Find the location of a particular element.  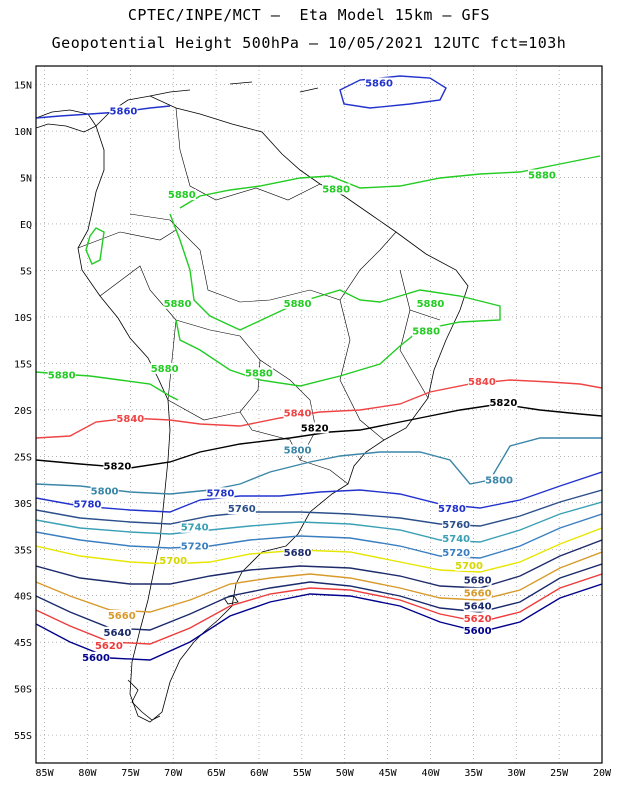

falkland-islands is located at coordinates (231, 600).